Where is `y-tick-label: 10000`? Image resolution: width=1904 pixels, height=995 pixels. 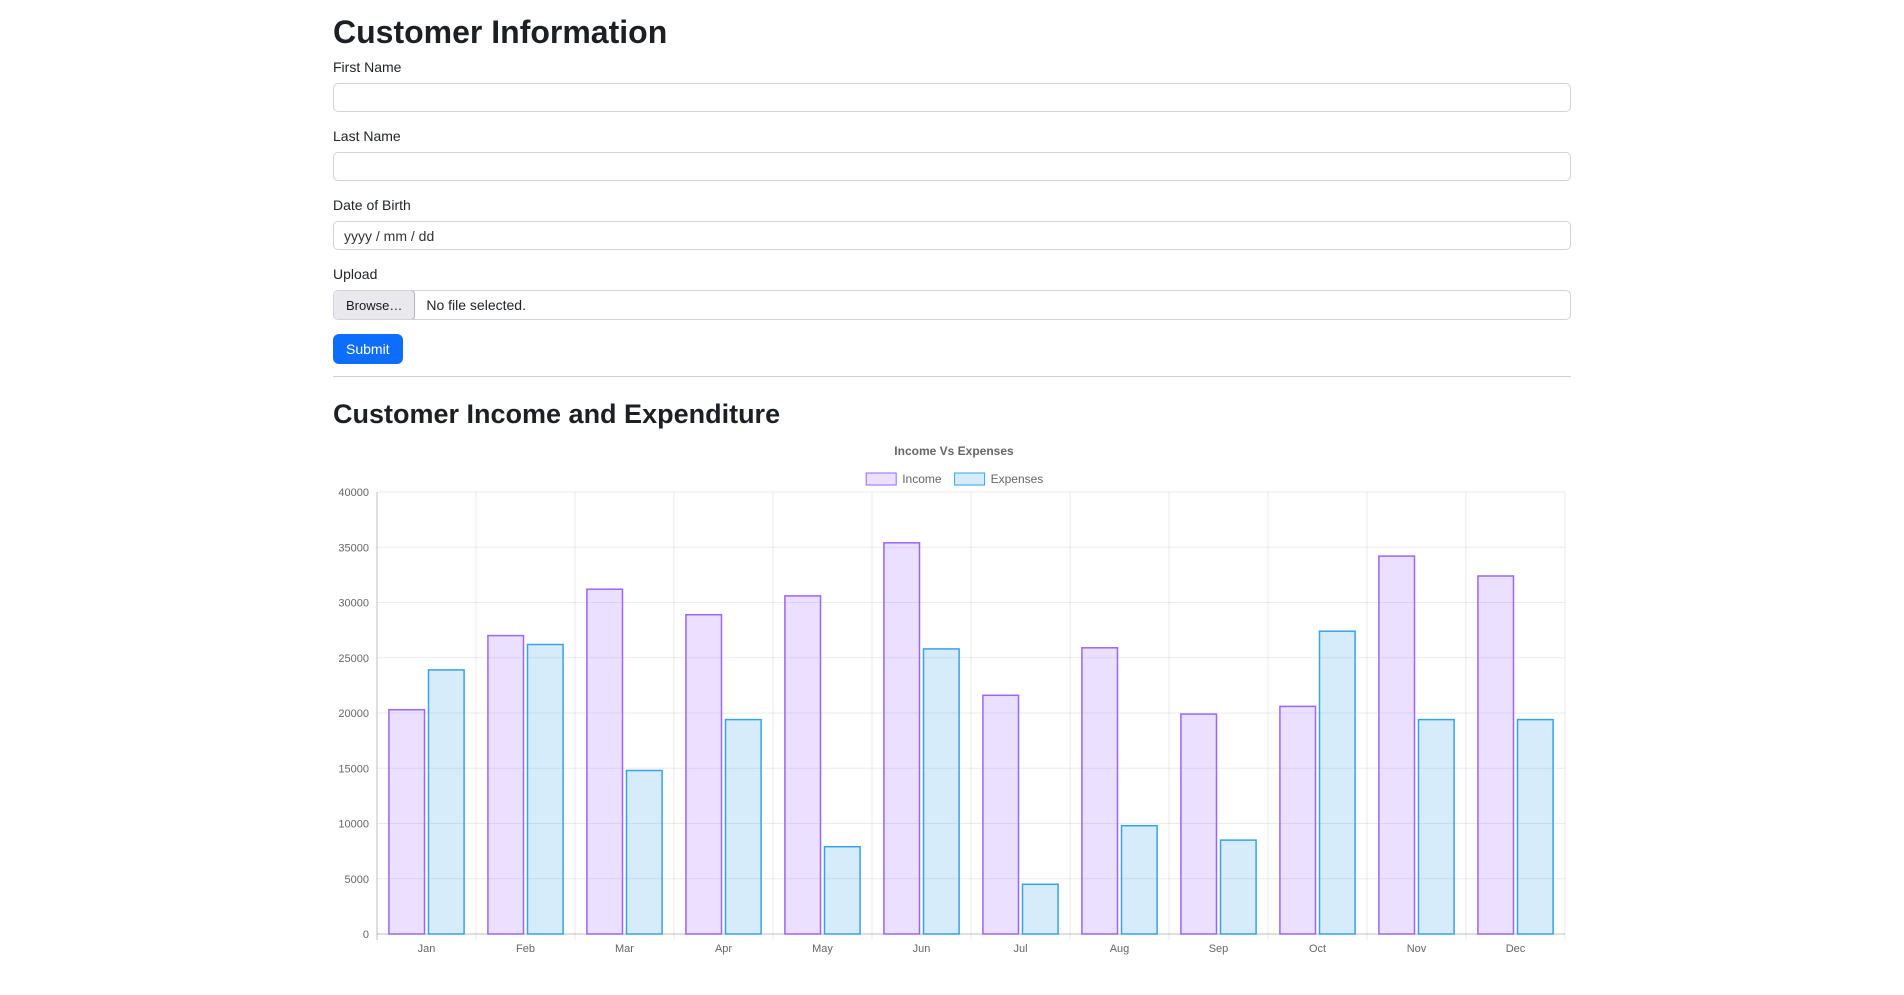 y-tick-label: 10000 is located at coordinates (353, 825).